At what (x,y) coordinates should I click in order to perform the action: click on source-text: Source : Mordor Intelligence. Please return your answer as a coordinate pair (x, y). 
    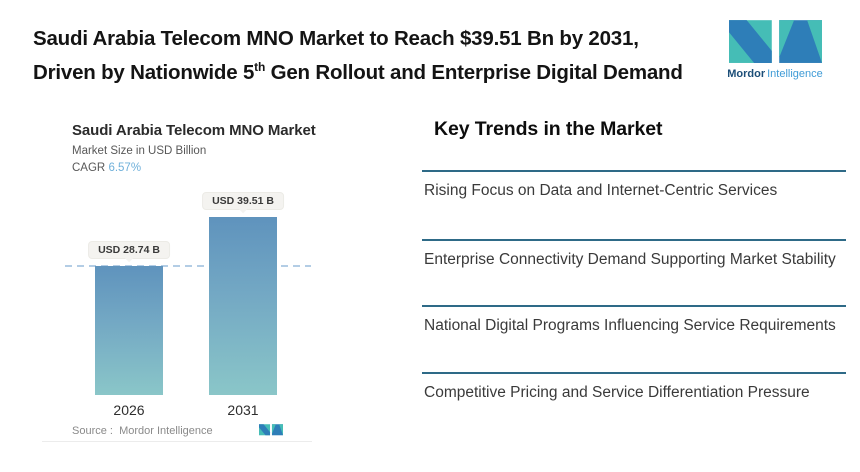
    Looking at the image, I should click on (142, 431).